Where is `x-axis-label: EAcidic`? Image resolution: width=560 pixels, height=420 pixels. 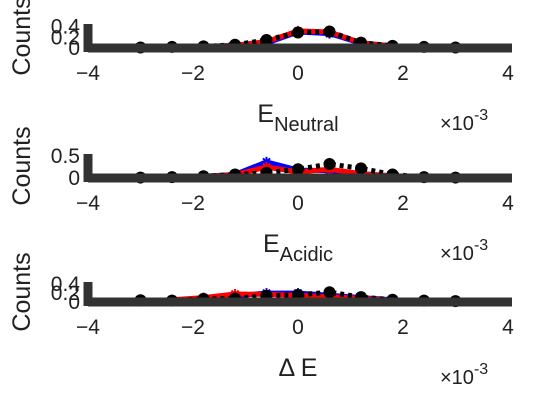
x-axis-label: EAcidic is located at coordinates (298, 248).